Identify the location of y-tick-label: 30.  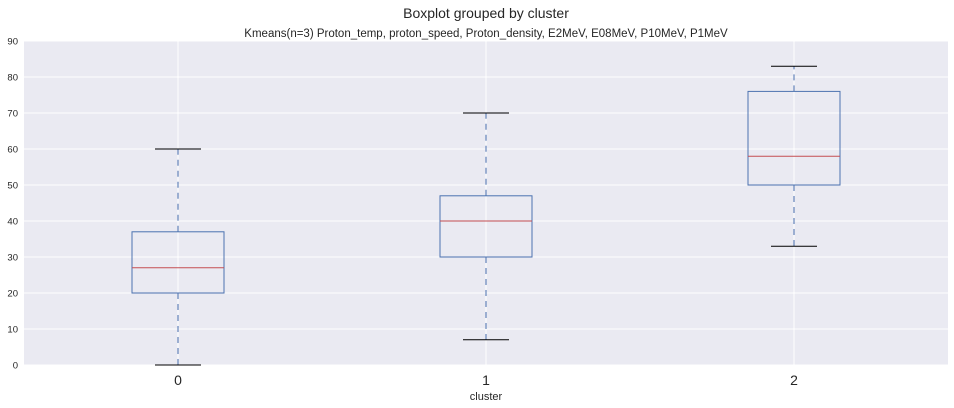
(12, 258).